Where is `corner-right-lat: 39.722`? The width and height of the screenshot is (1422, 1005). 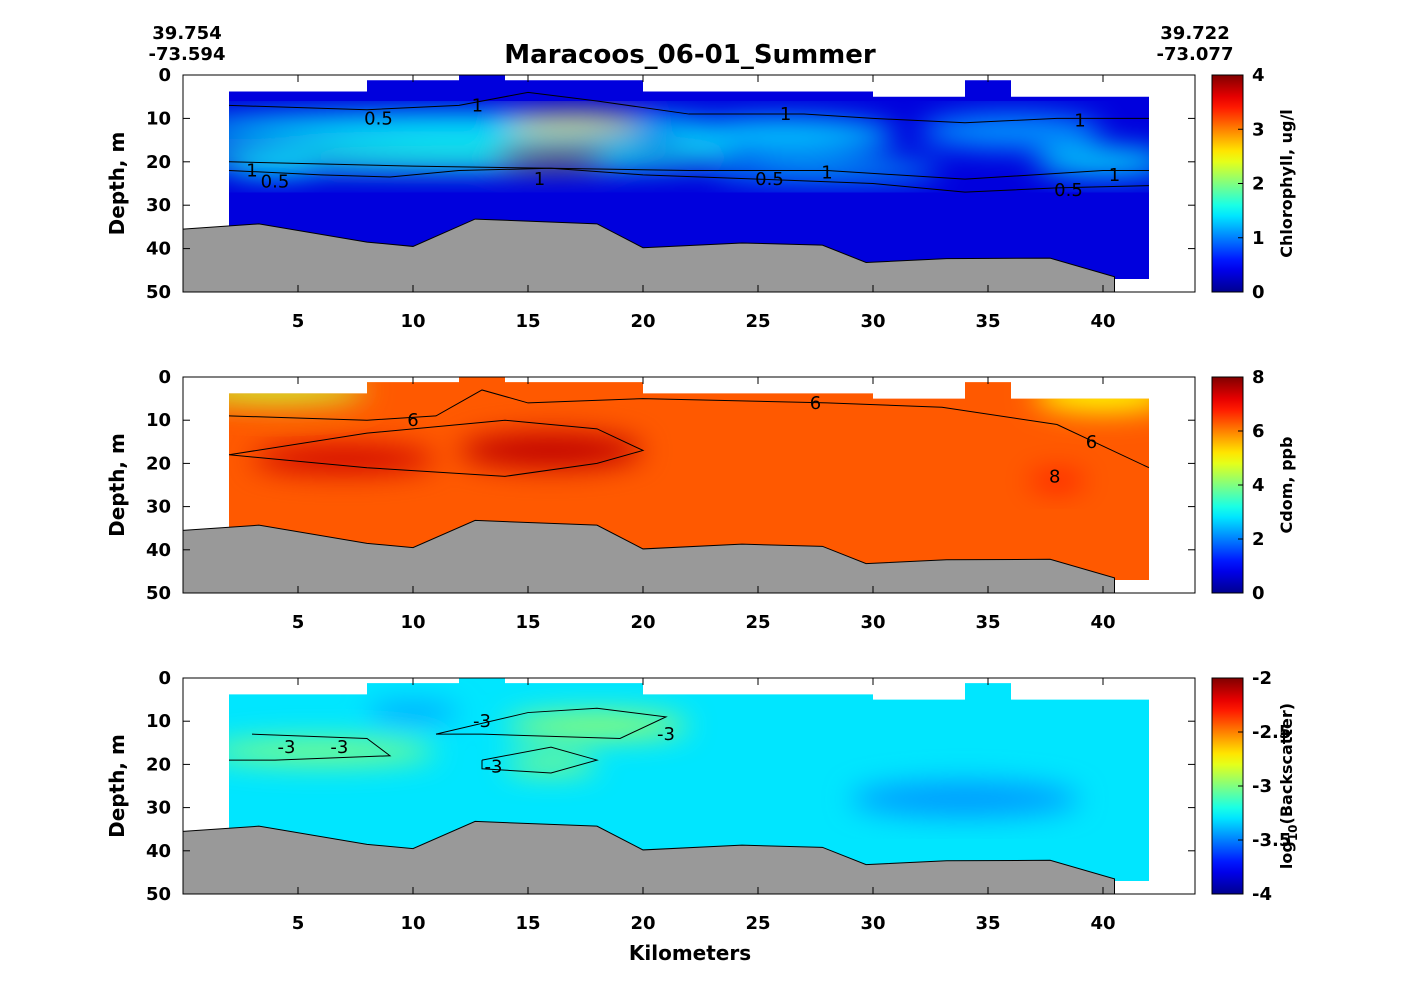 corner-right-lat: 39.722 is located at coordinates (1194, 33).